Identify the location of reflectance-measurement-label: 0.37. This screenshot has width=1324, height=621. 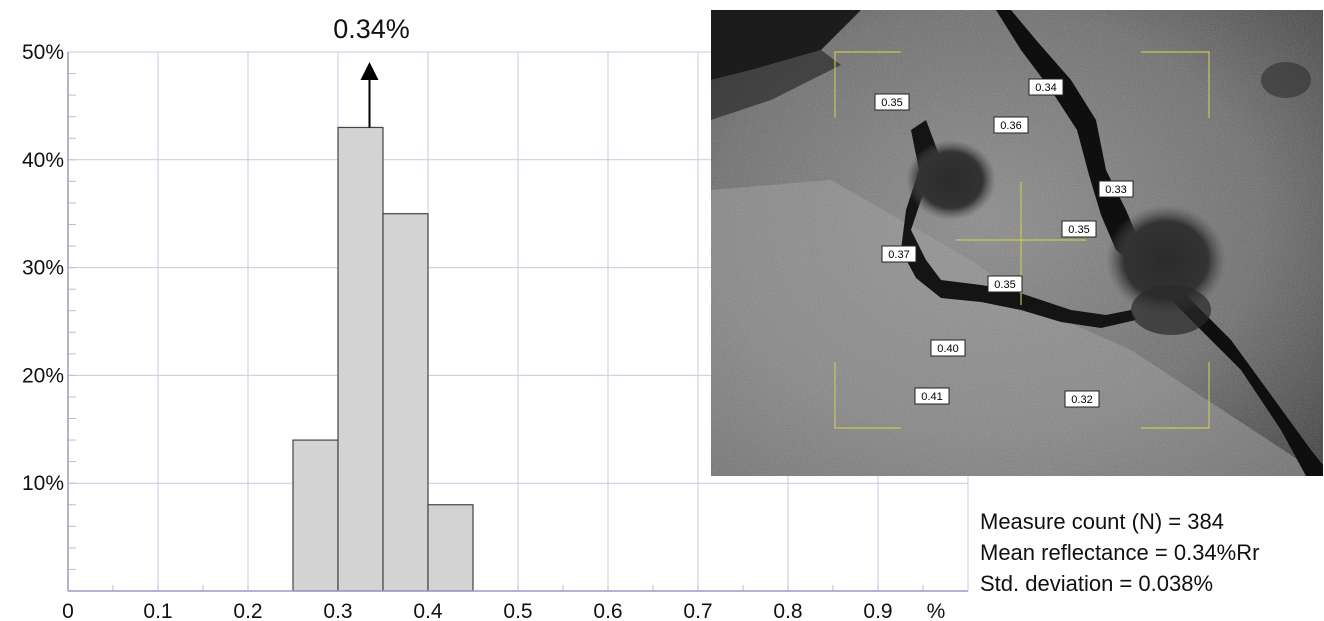
(899, 254).